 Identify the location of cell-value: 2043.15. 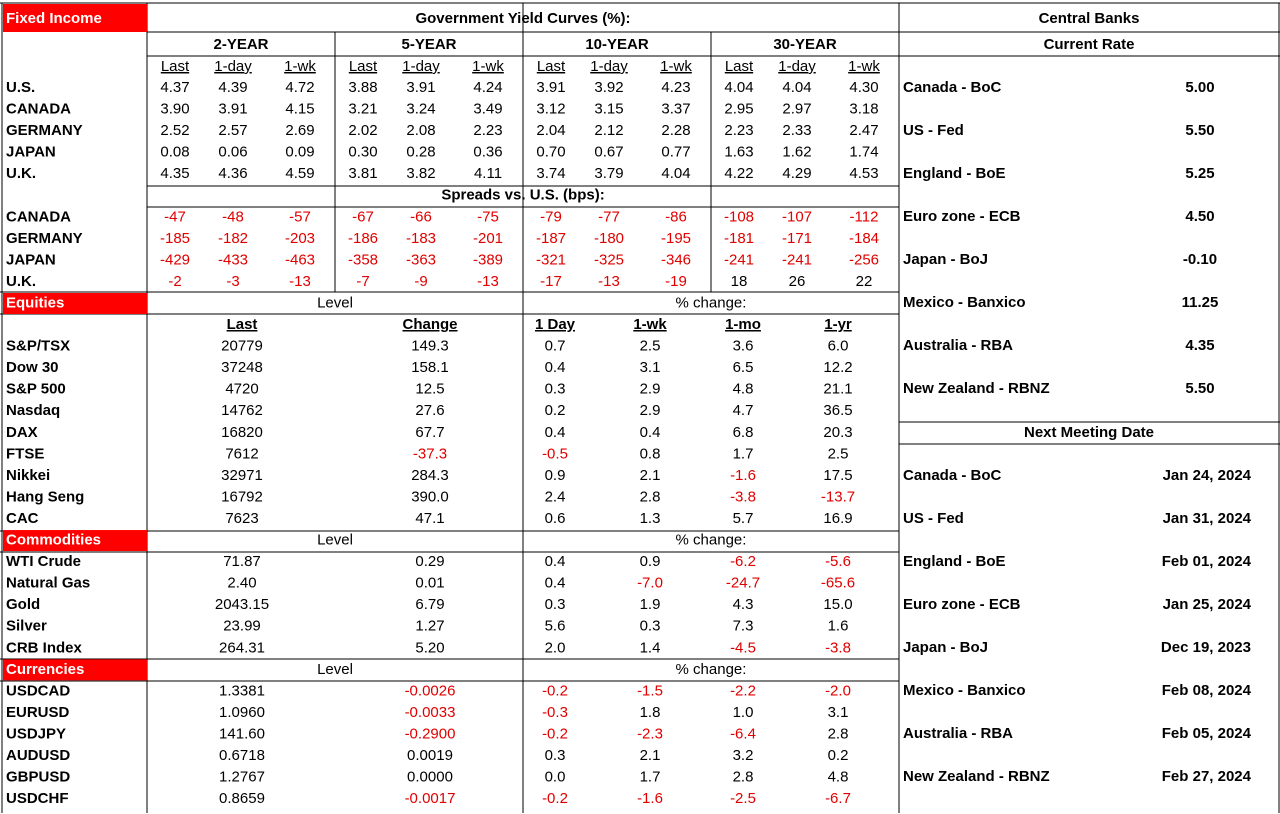
(242, 604).